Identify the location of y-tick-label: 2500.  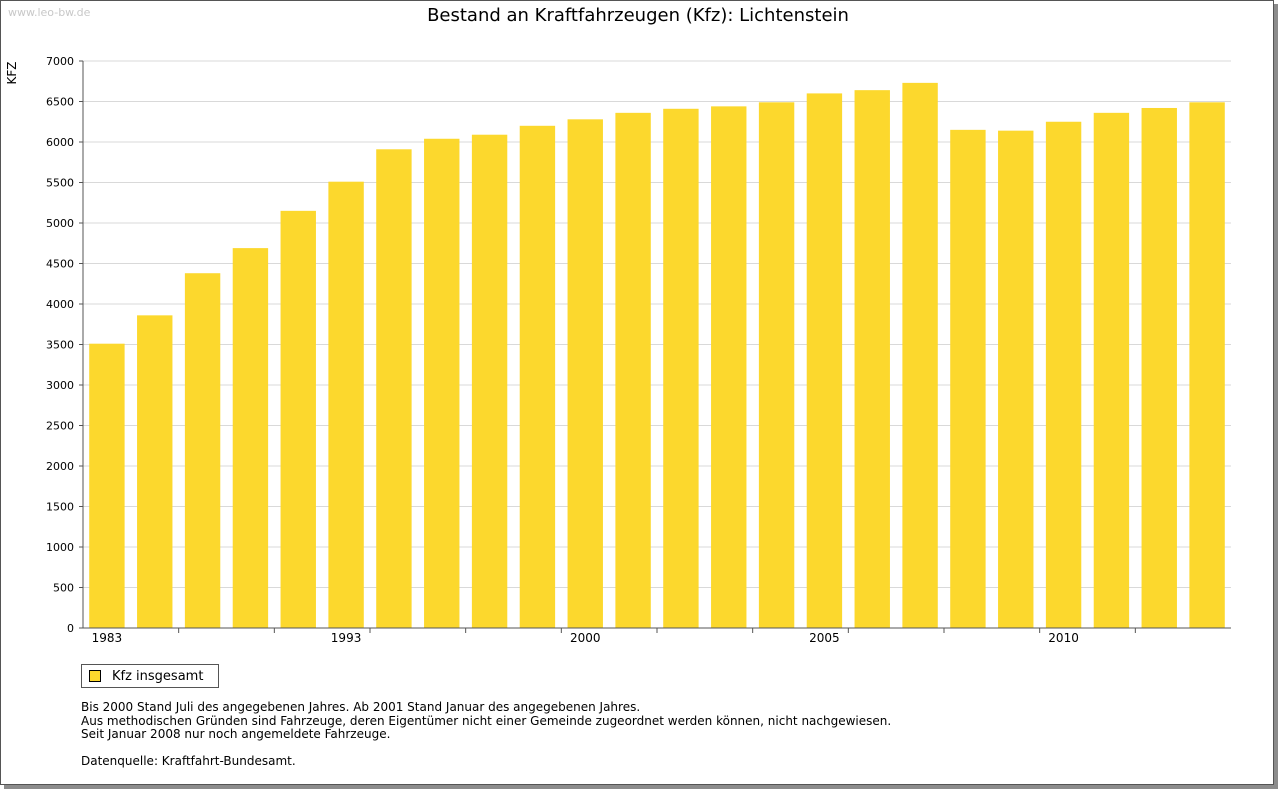
(60, 426).